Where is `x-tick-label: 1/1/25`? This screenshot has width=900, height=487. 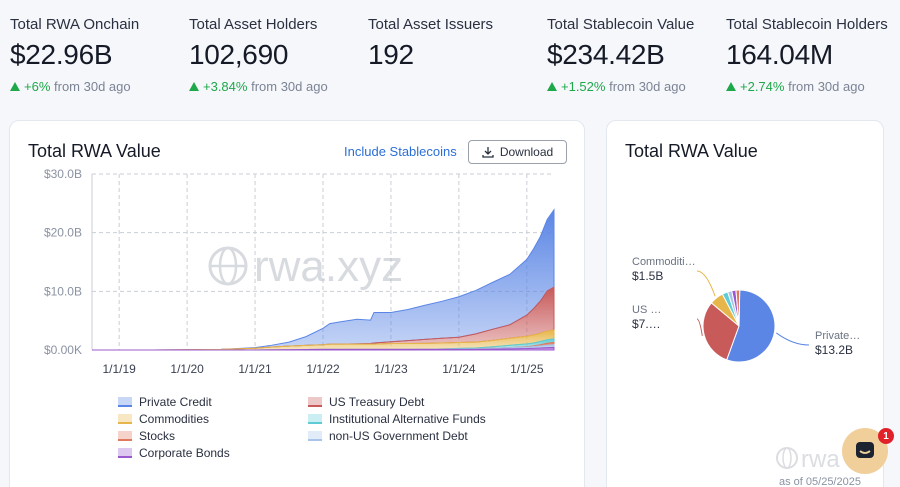 x-tick-label: 1/1/25 is located at coordinates (527, 369).